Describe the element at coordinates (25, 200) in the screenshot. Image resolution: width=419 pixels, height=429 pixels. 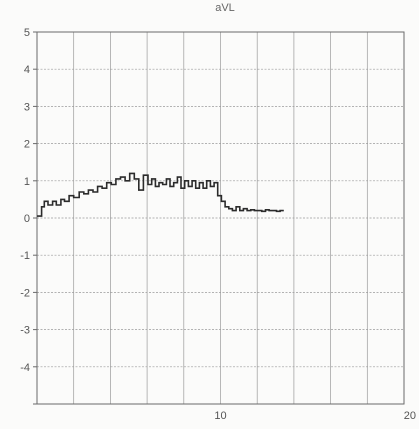
I see `y-tick-labels: 5 4 3 2 1 0 -1 -2 -3 -4` at that location.